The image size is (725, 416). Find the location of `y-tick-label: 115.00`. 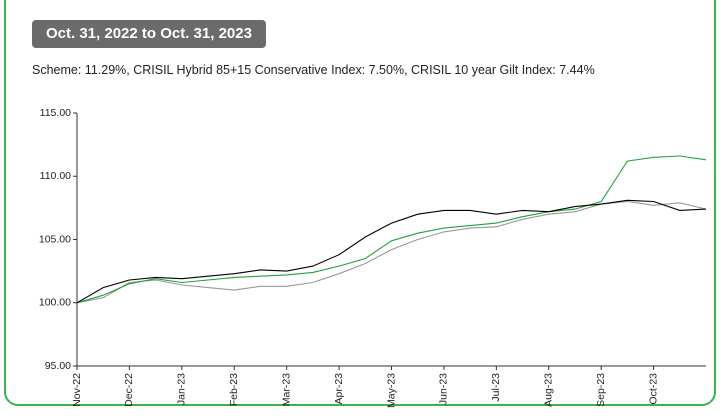

y-tick-label: 115.00 is located at coordinates (55, 113).